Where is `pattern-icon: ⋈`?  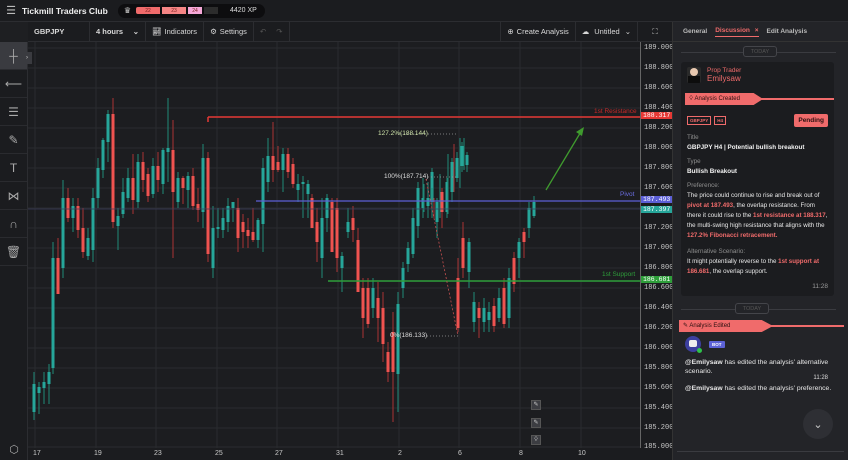
pattern-icon: ⋈ is located at coordinates (13, 195).